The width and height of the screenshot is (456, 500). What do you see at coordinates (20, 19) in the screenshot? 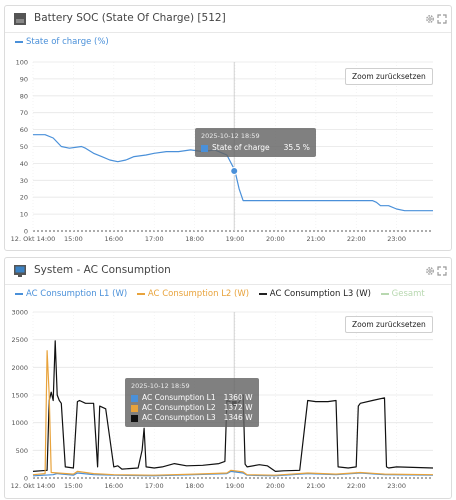
I see `battery-chart-icon` at bounding box center [20, 19].